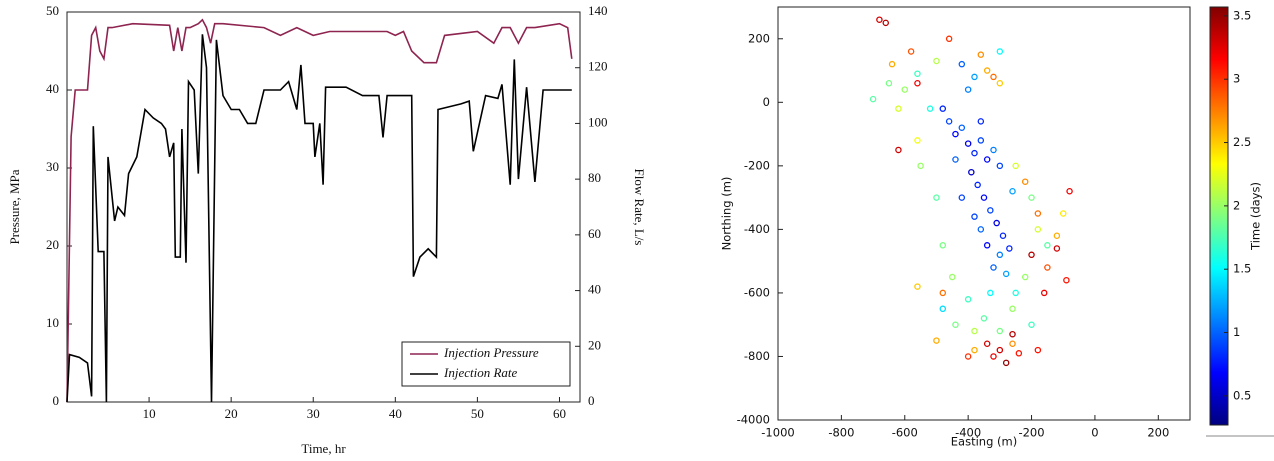 The image size is (1274, 461). I want to click on x-axis-title: Time, hr, so click(323, 448).